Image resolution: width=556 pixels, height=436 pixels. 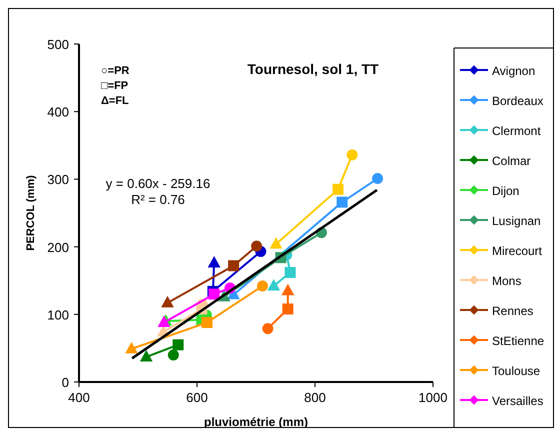 I want to click on text: Tournesol, sol 1, TT, so click(x=313, y=69).